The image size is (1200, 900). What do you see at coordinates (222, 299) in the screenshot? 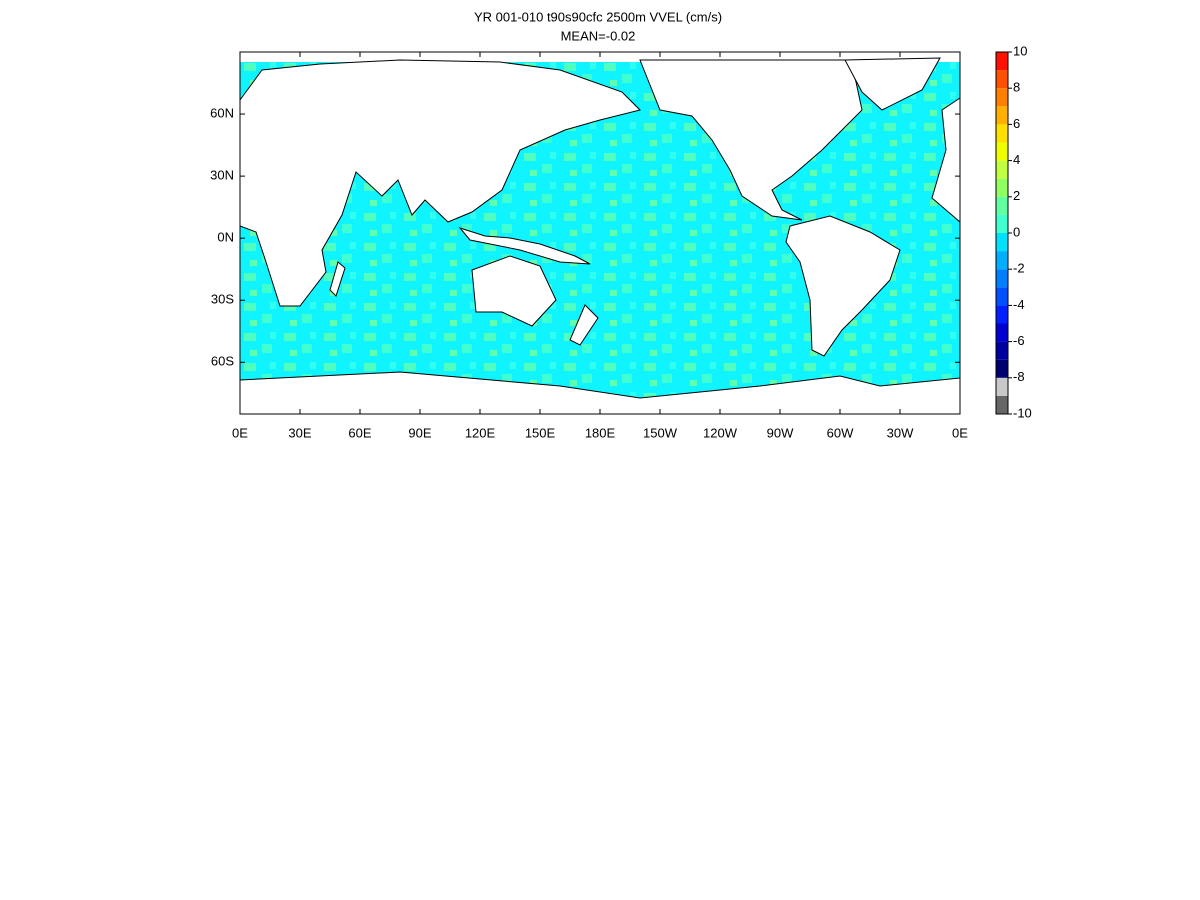
I see `y-tick-label: 30S` at bounding box center [222, 299].